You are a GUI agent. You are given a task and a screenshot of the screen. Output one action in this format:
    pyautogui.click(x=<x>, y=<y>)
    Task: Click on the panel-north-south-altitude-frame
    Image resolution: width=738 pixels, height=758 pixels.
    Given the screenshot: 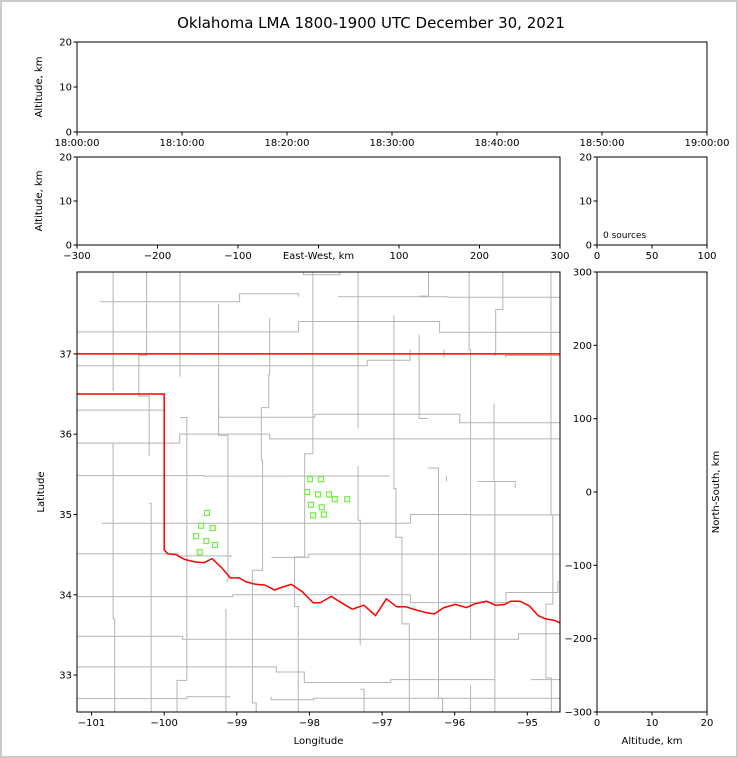 What is the action you would take?
    pyautogui.click(x=652, y=492)
    